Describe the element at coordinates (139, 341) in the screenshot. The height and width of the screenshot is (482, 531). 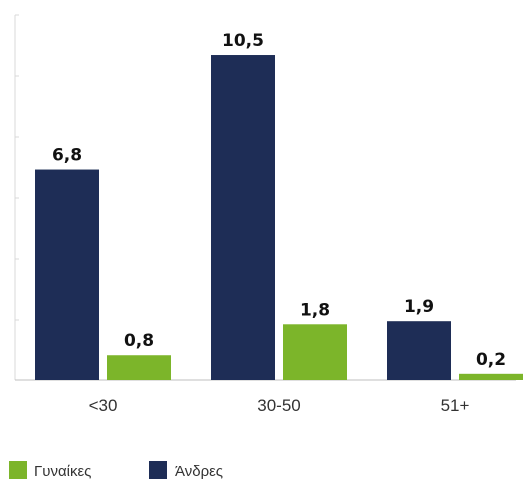
I see `value-label-γυναίκες-lt30: 0,8` at that location.